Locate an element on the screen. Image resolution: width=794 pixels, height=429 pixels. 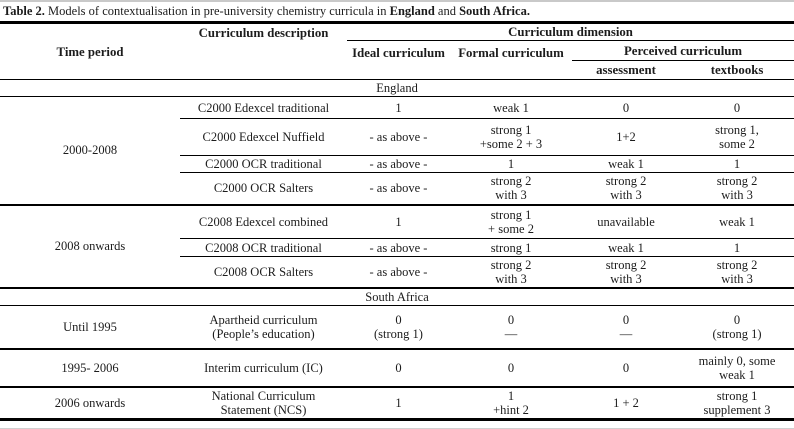
ideal-curriculum-cell: 0 is located at coordinates (398, 367).